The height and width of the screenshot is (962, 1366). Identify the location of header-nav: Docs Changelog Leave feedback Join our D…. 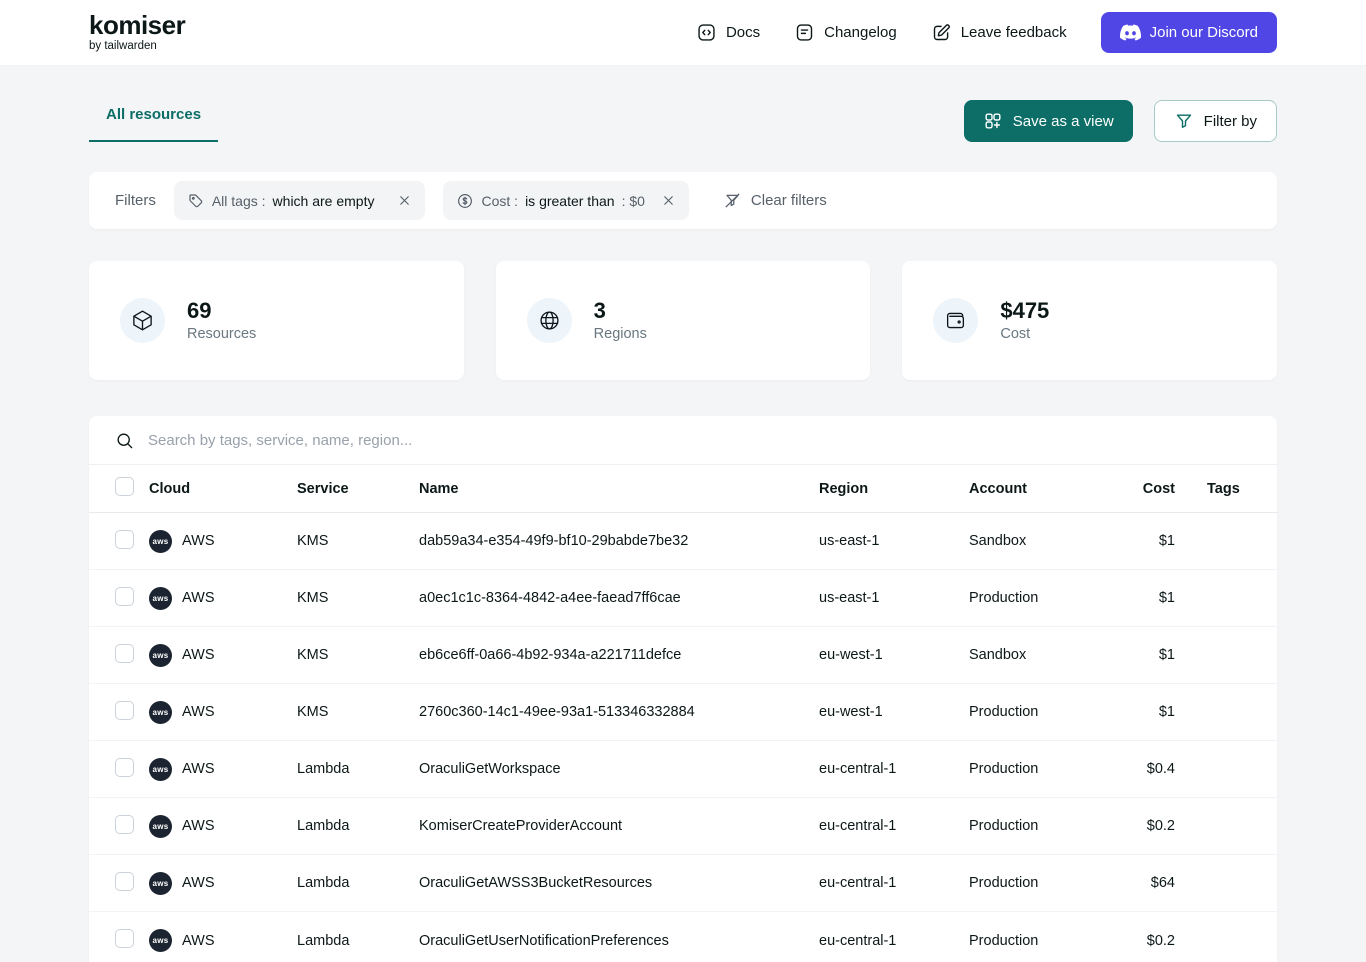
(986, 32).